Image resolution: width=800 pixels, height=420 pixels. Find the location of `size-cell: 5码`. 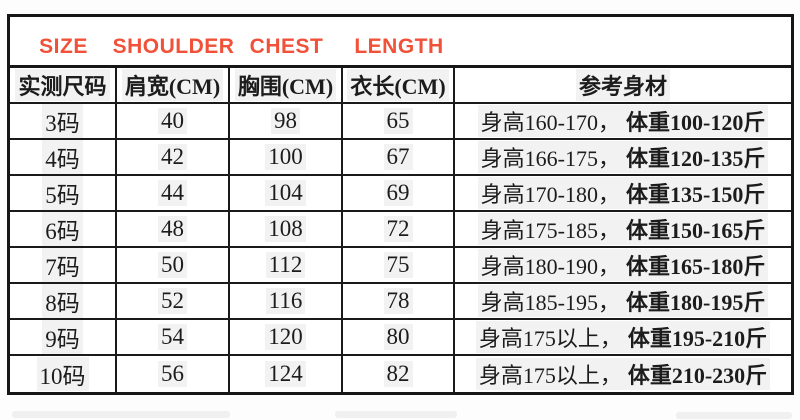

size-cell: 5码 is located at coordinates (63, 193).